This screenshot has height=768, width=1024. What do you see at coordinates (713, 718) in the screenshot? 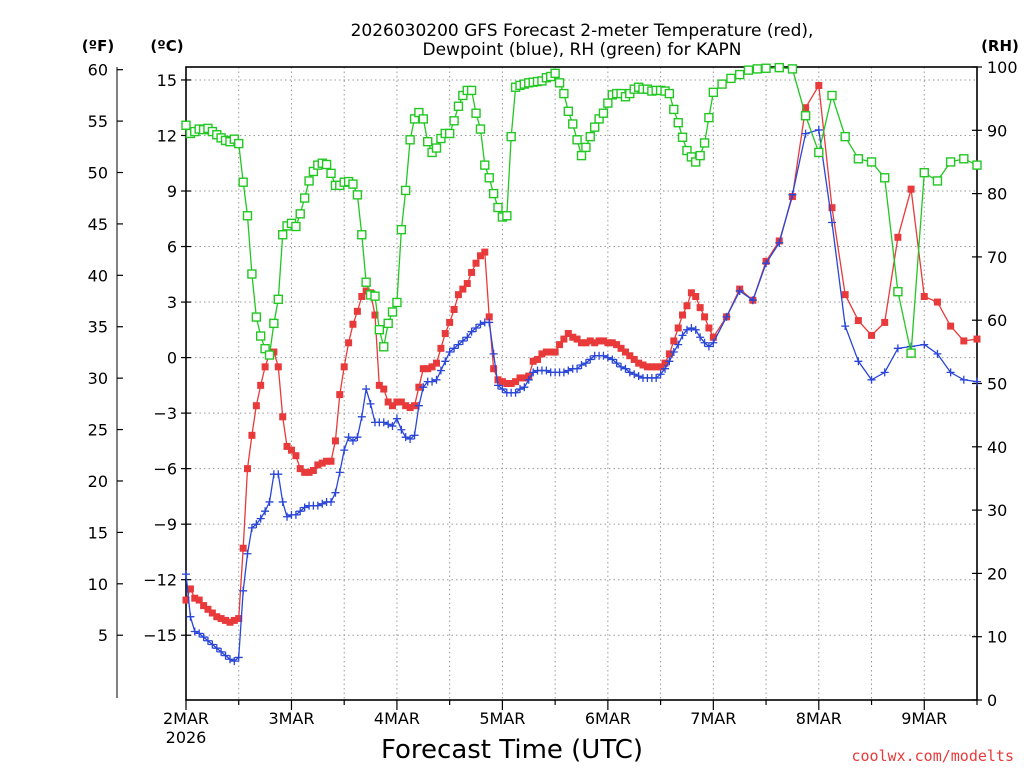
I see `x-tick-label: 7MAR` at bounding box center [713, 718].